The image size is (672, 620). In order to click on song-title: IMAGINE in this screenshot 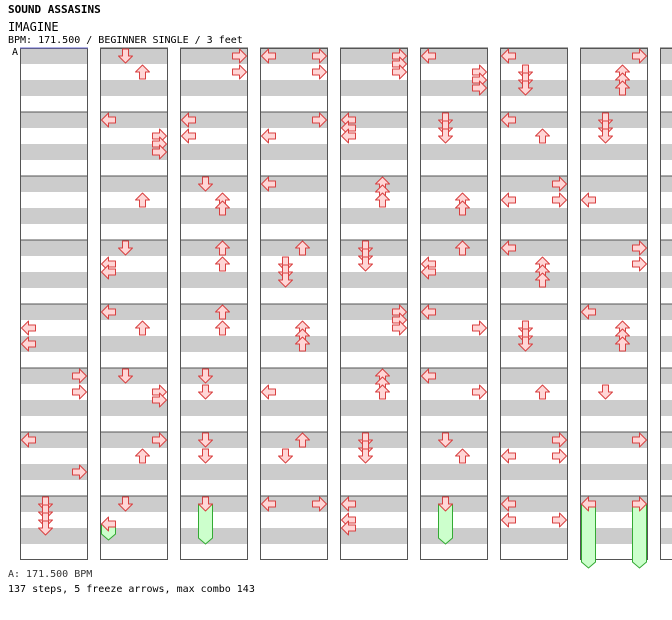, I will do `click(33, 27)`.